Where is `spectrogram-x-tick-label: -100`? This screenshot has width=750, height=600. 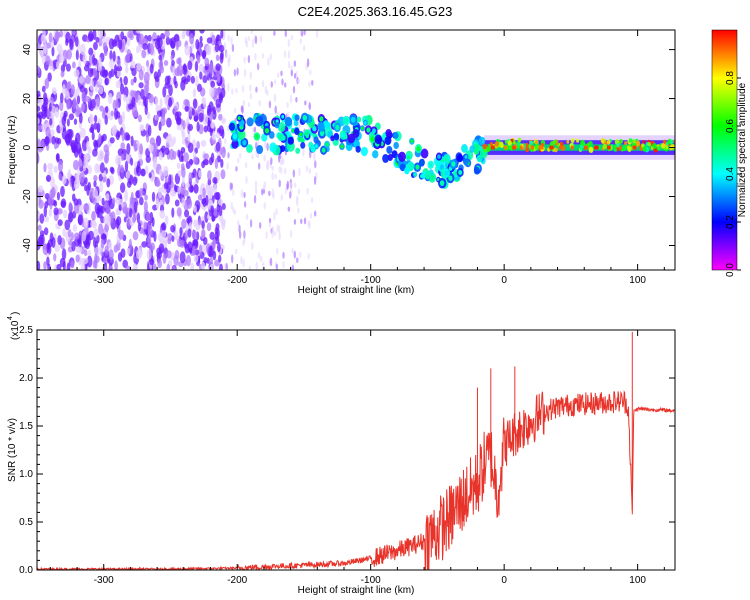 spectrogram-x-tick-label: -100 is located at coordinates (371, 280).